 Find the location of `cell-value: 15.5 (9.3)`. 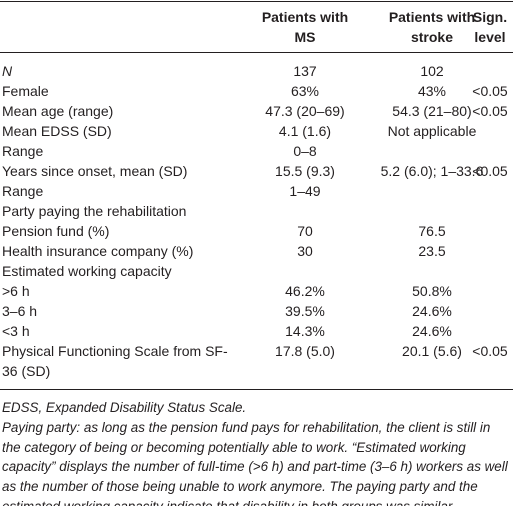

cell-value: 15.5 (9.3) is located at coordinates (305, 171).